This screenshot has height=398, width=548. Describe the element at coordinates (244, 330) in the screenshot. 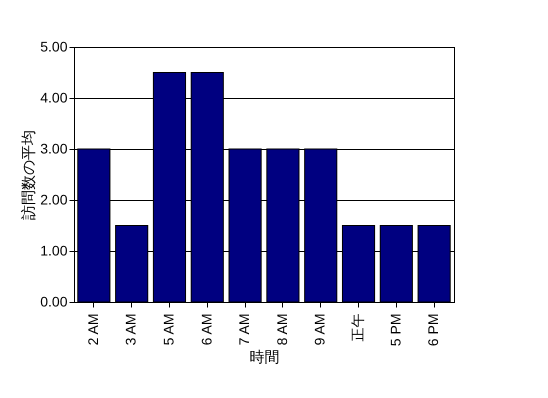

I see `x-tick-label: 7 AM` at that location.